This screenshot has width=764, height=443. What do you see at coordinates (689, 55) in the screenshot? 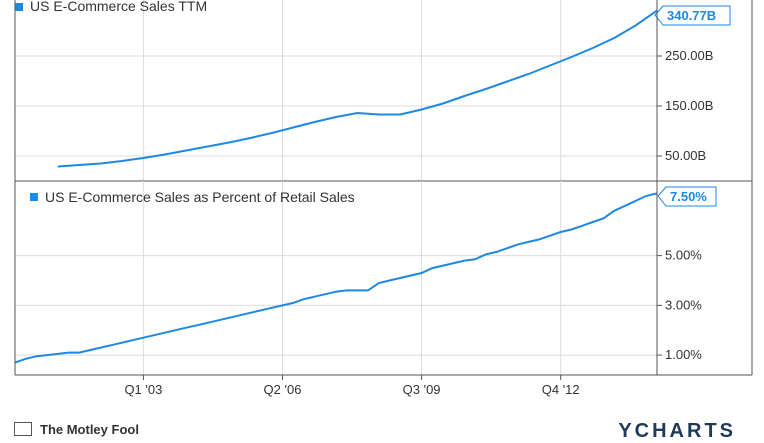
I see `y-tick-label: 250.00B` at bounding box center [689, 55].